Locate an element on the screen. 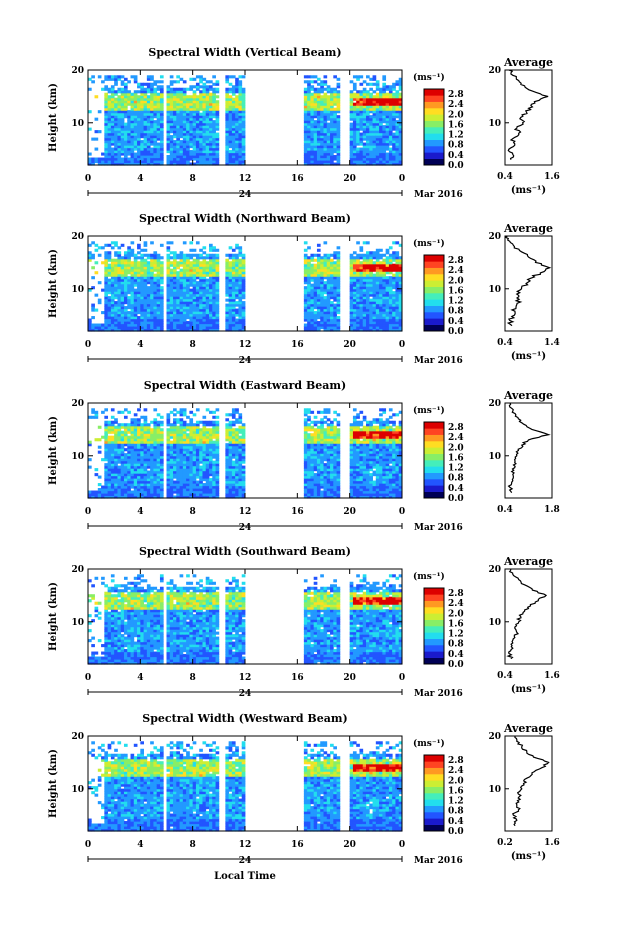  panel-title: Spectral Width (Eastward Beam) is located at coordinates (245, 385).